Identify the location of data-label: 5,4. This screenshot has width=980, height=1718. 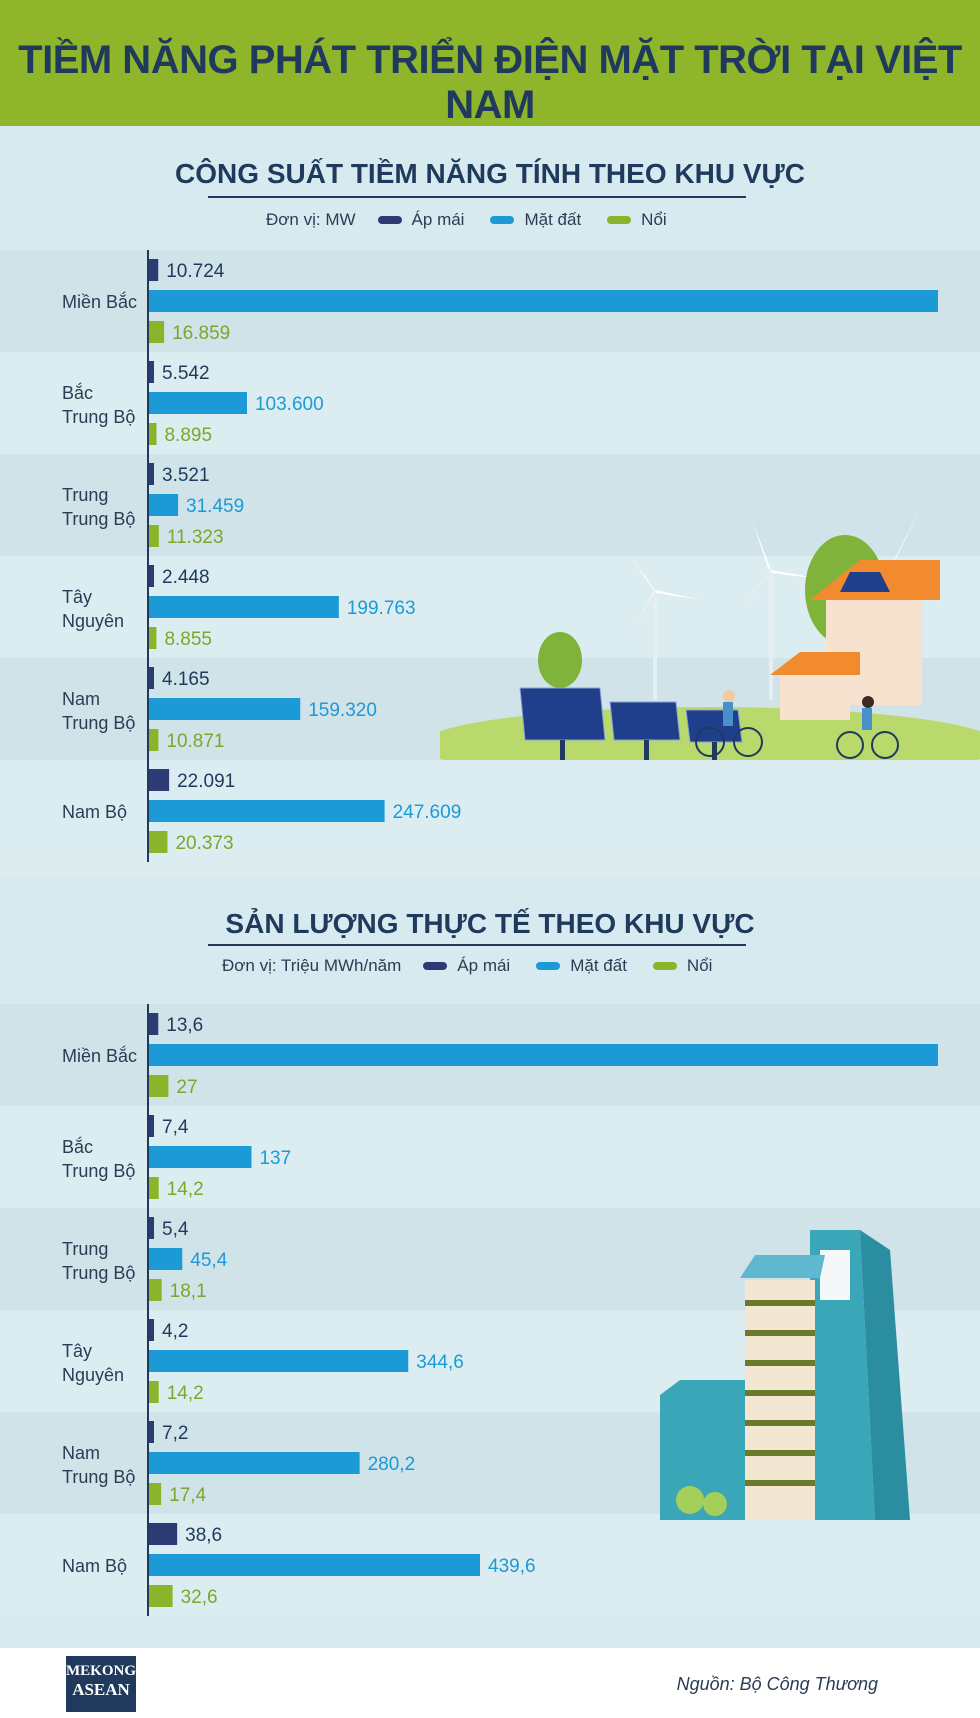
(175, 1229).